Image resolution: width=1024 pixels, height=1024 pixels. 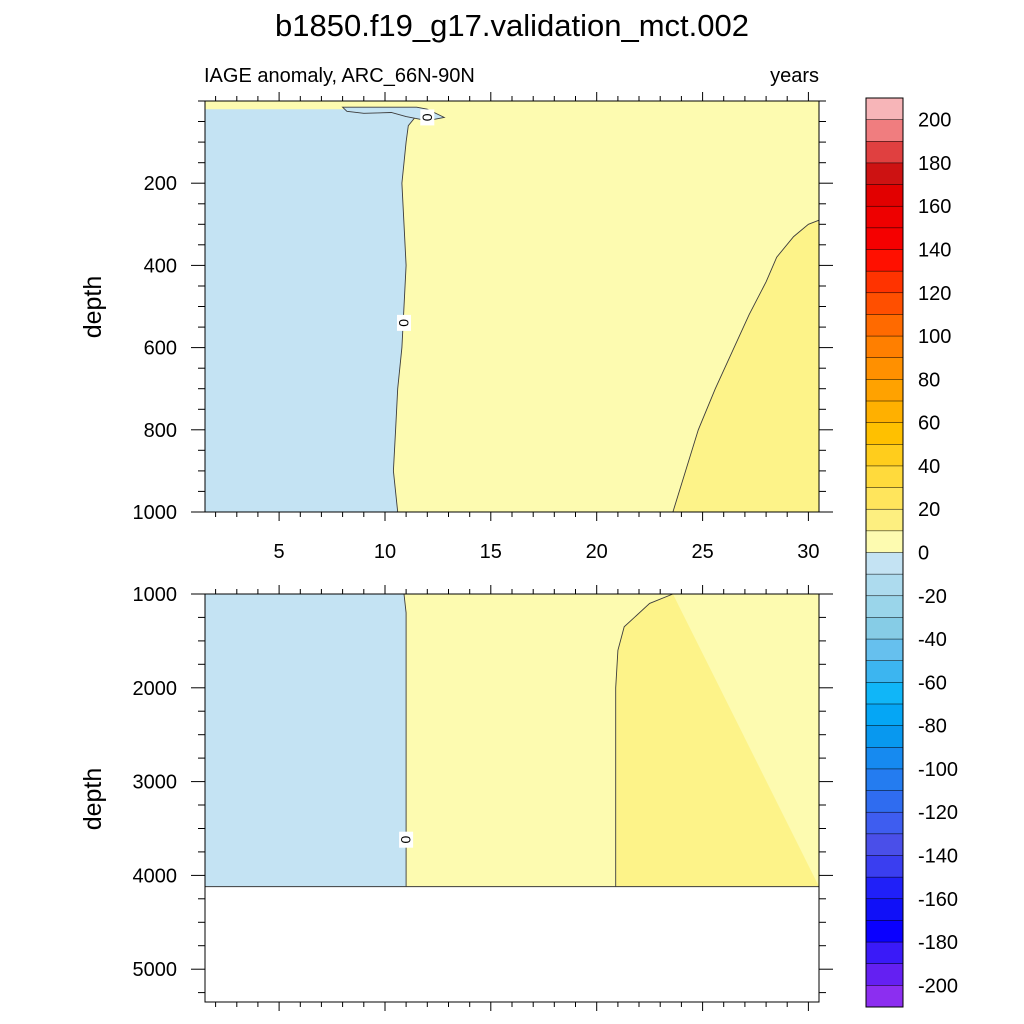 I want to click on colorbar-frame, so click(x=884, y=552).